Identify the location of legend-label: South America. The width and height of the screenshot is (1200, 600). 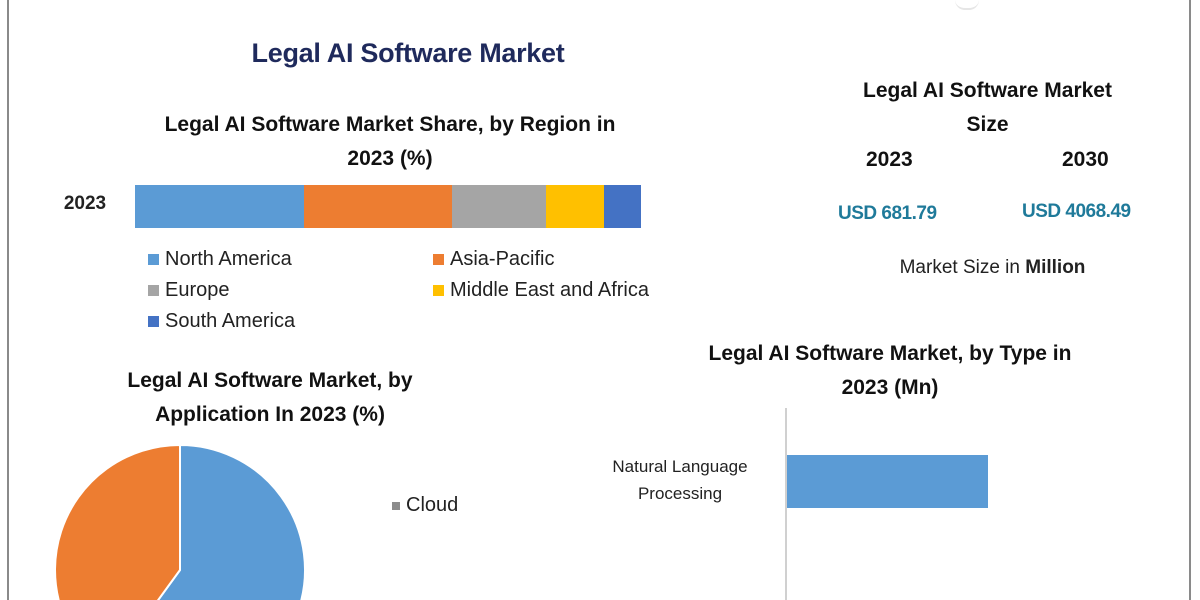
(230, 321).